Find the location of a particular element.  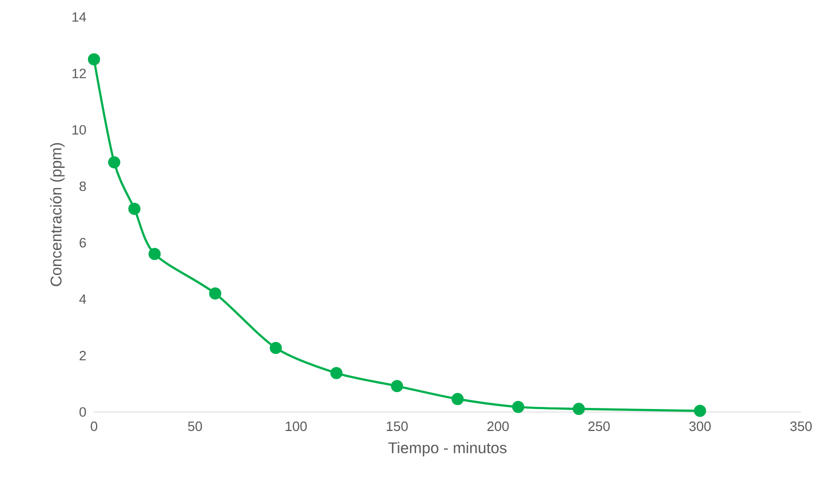

x-tick-label: 100 is located at coordinates (296, 427).